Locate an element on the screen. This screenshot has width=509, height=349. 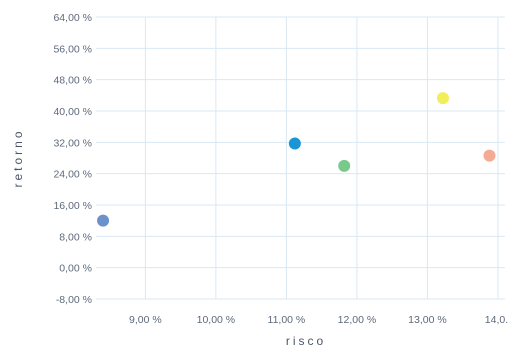
x-tick-label: 10,00 % is located at coordinates (216, 320).